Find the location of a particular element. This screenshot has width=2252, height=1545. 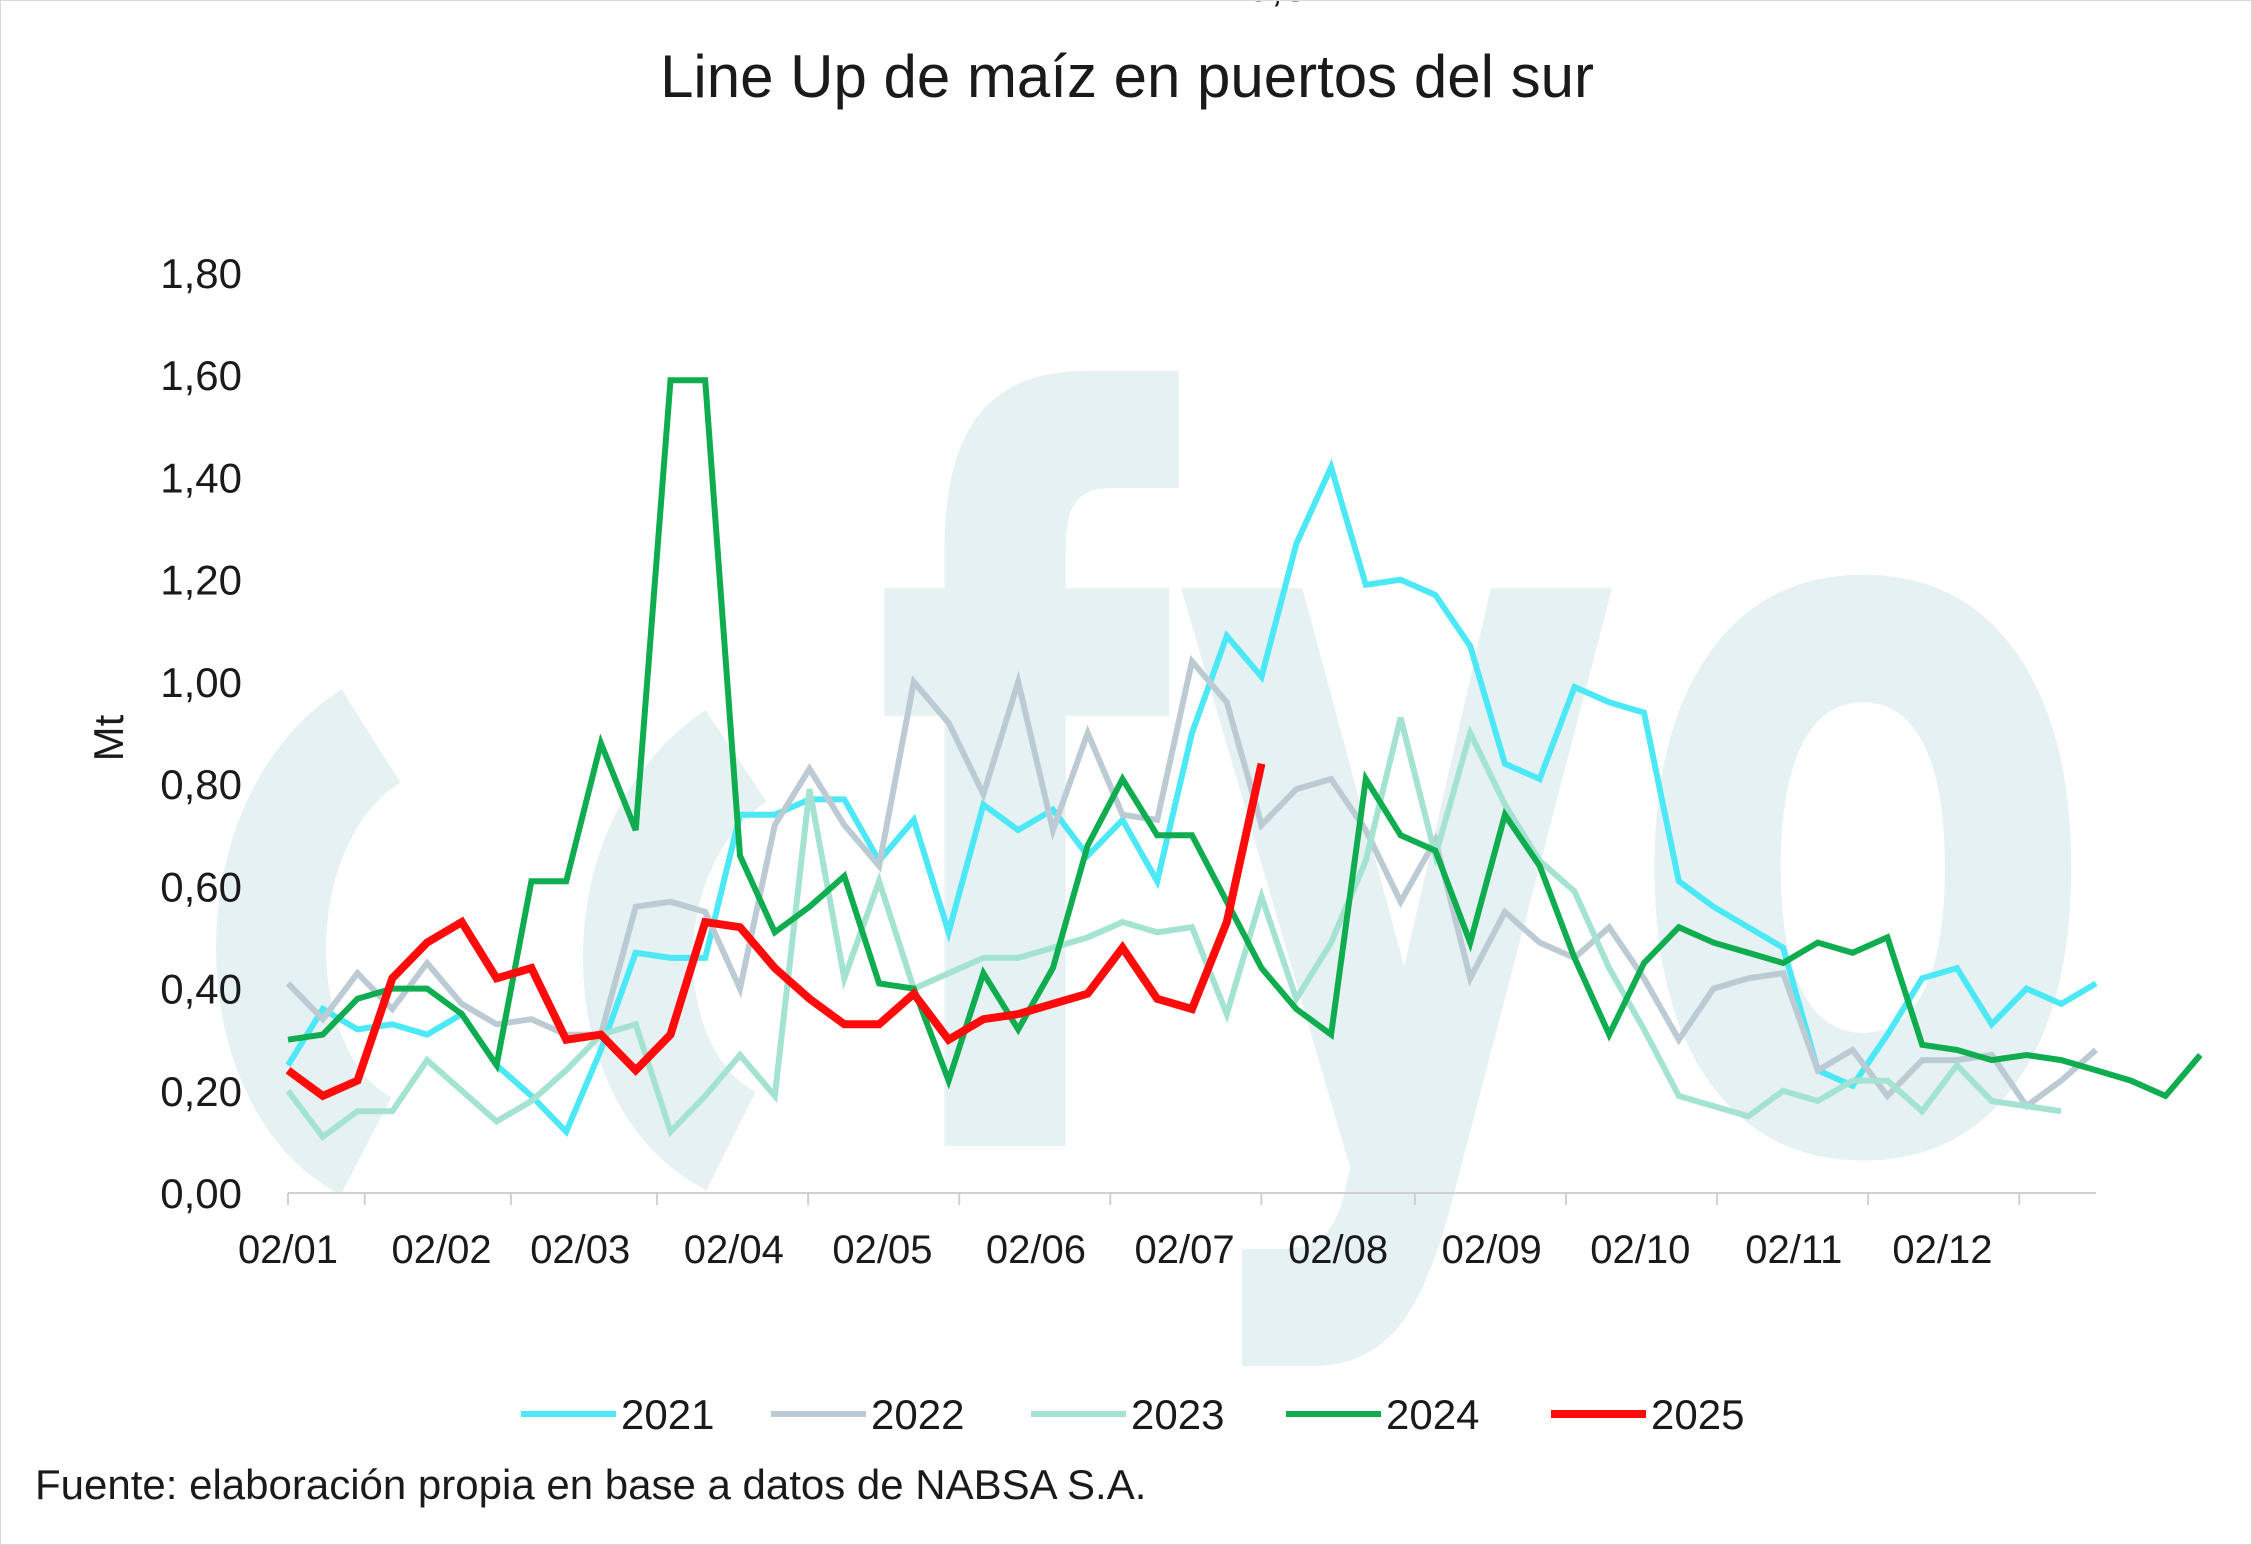

series-line-2025 is located at coordinates (775, 931).